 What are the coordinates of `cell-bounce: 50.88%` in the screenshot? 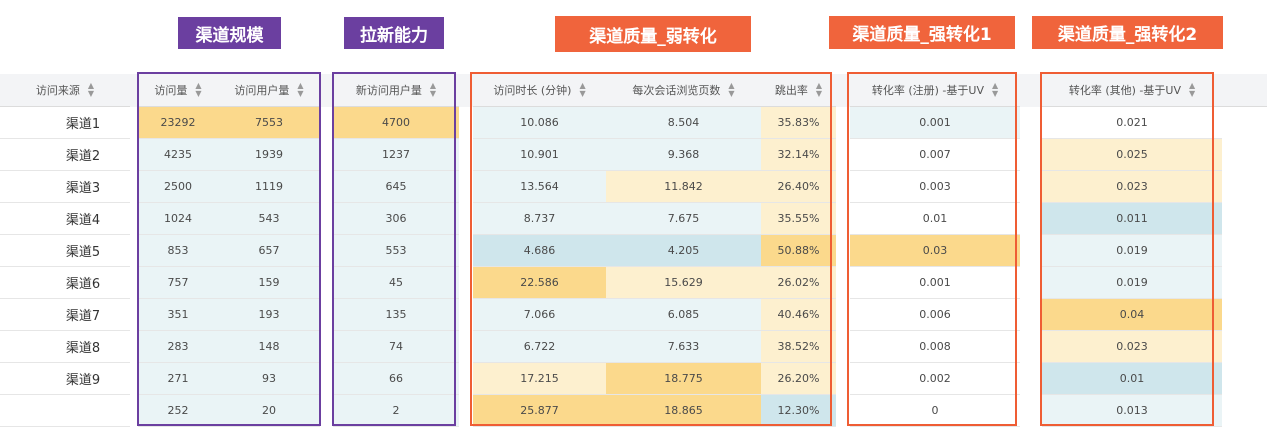 It's located at (798, 250).